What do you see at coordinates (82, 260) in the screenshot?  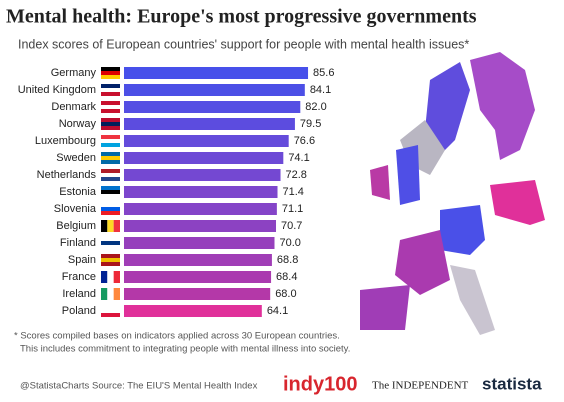 I see `category-label: Spain` at bounding box center [82, 260].